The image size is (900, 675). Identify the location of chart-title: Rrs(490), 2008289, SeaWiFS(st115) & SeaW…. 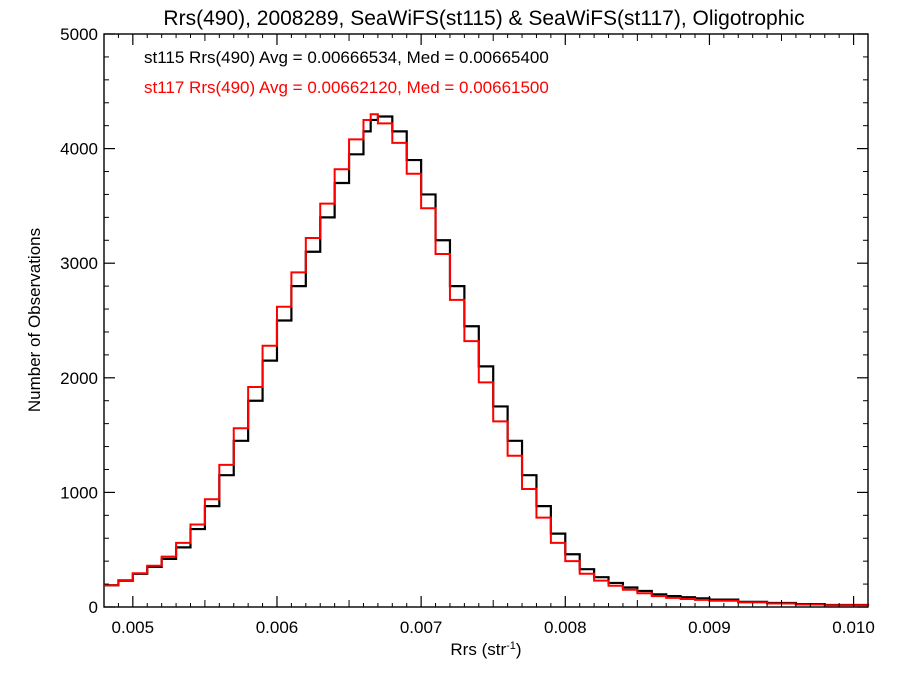
(483, 18).